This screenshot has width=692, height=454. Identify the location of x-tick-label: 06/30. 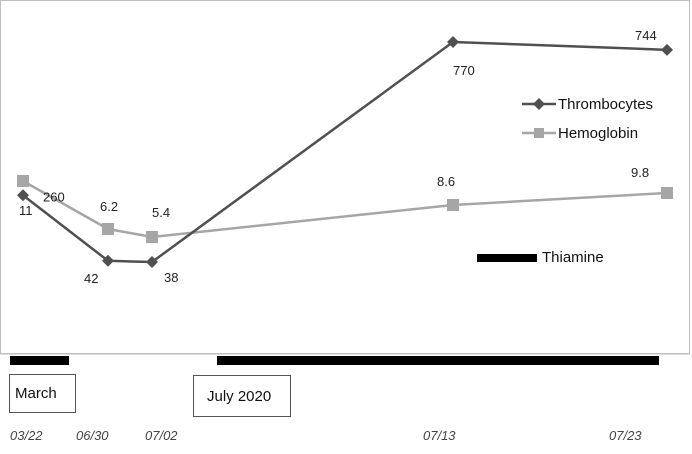
(92, 435).